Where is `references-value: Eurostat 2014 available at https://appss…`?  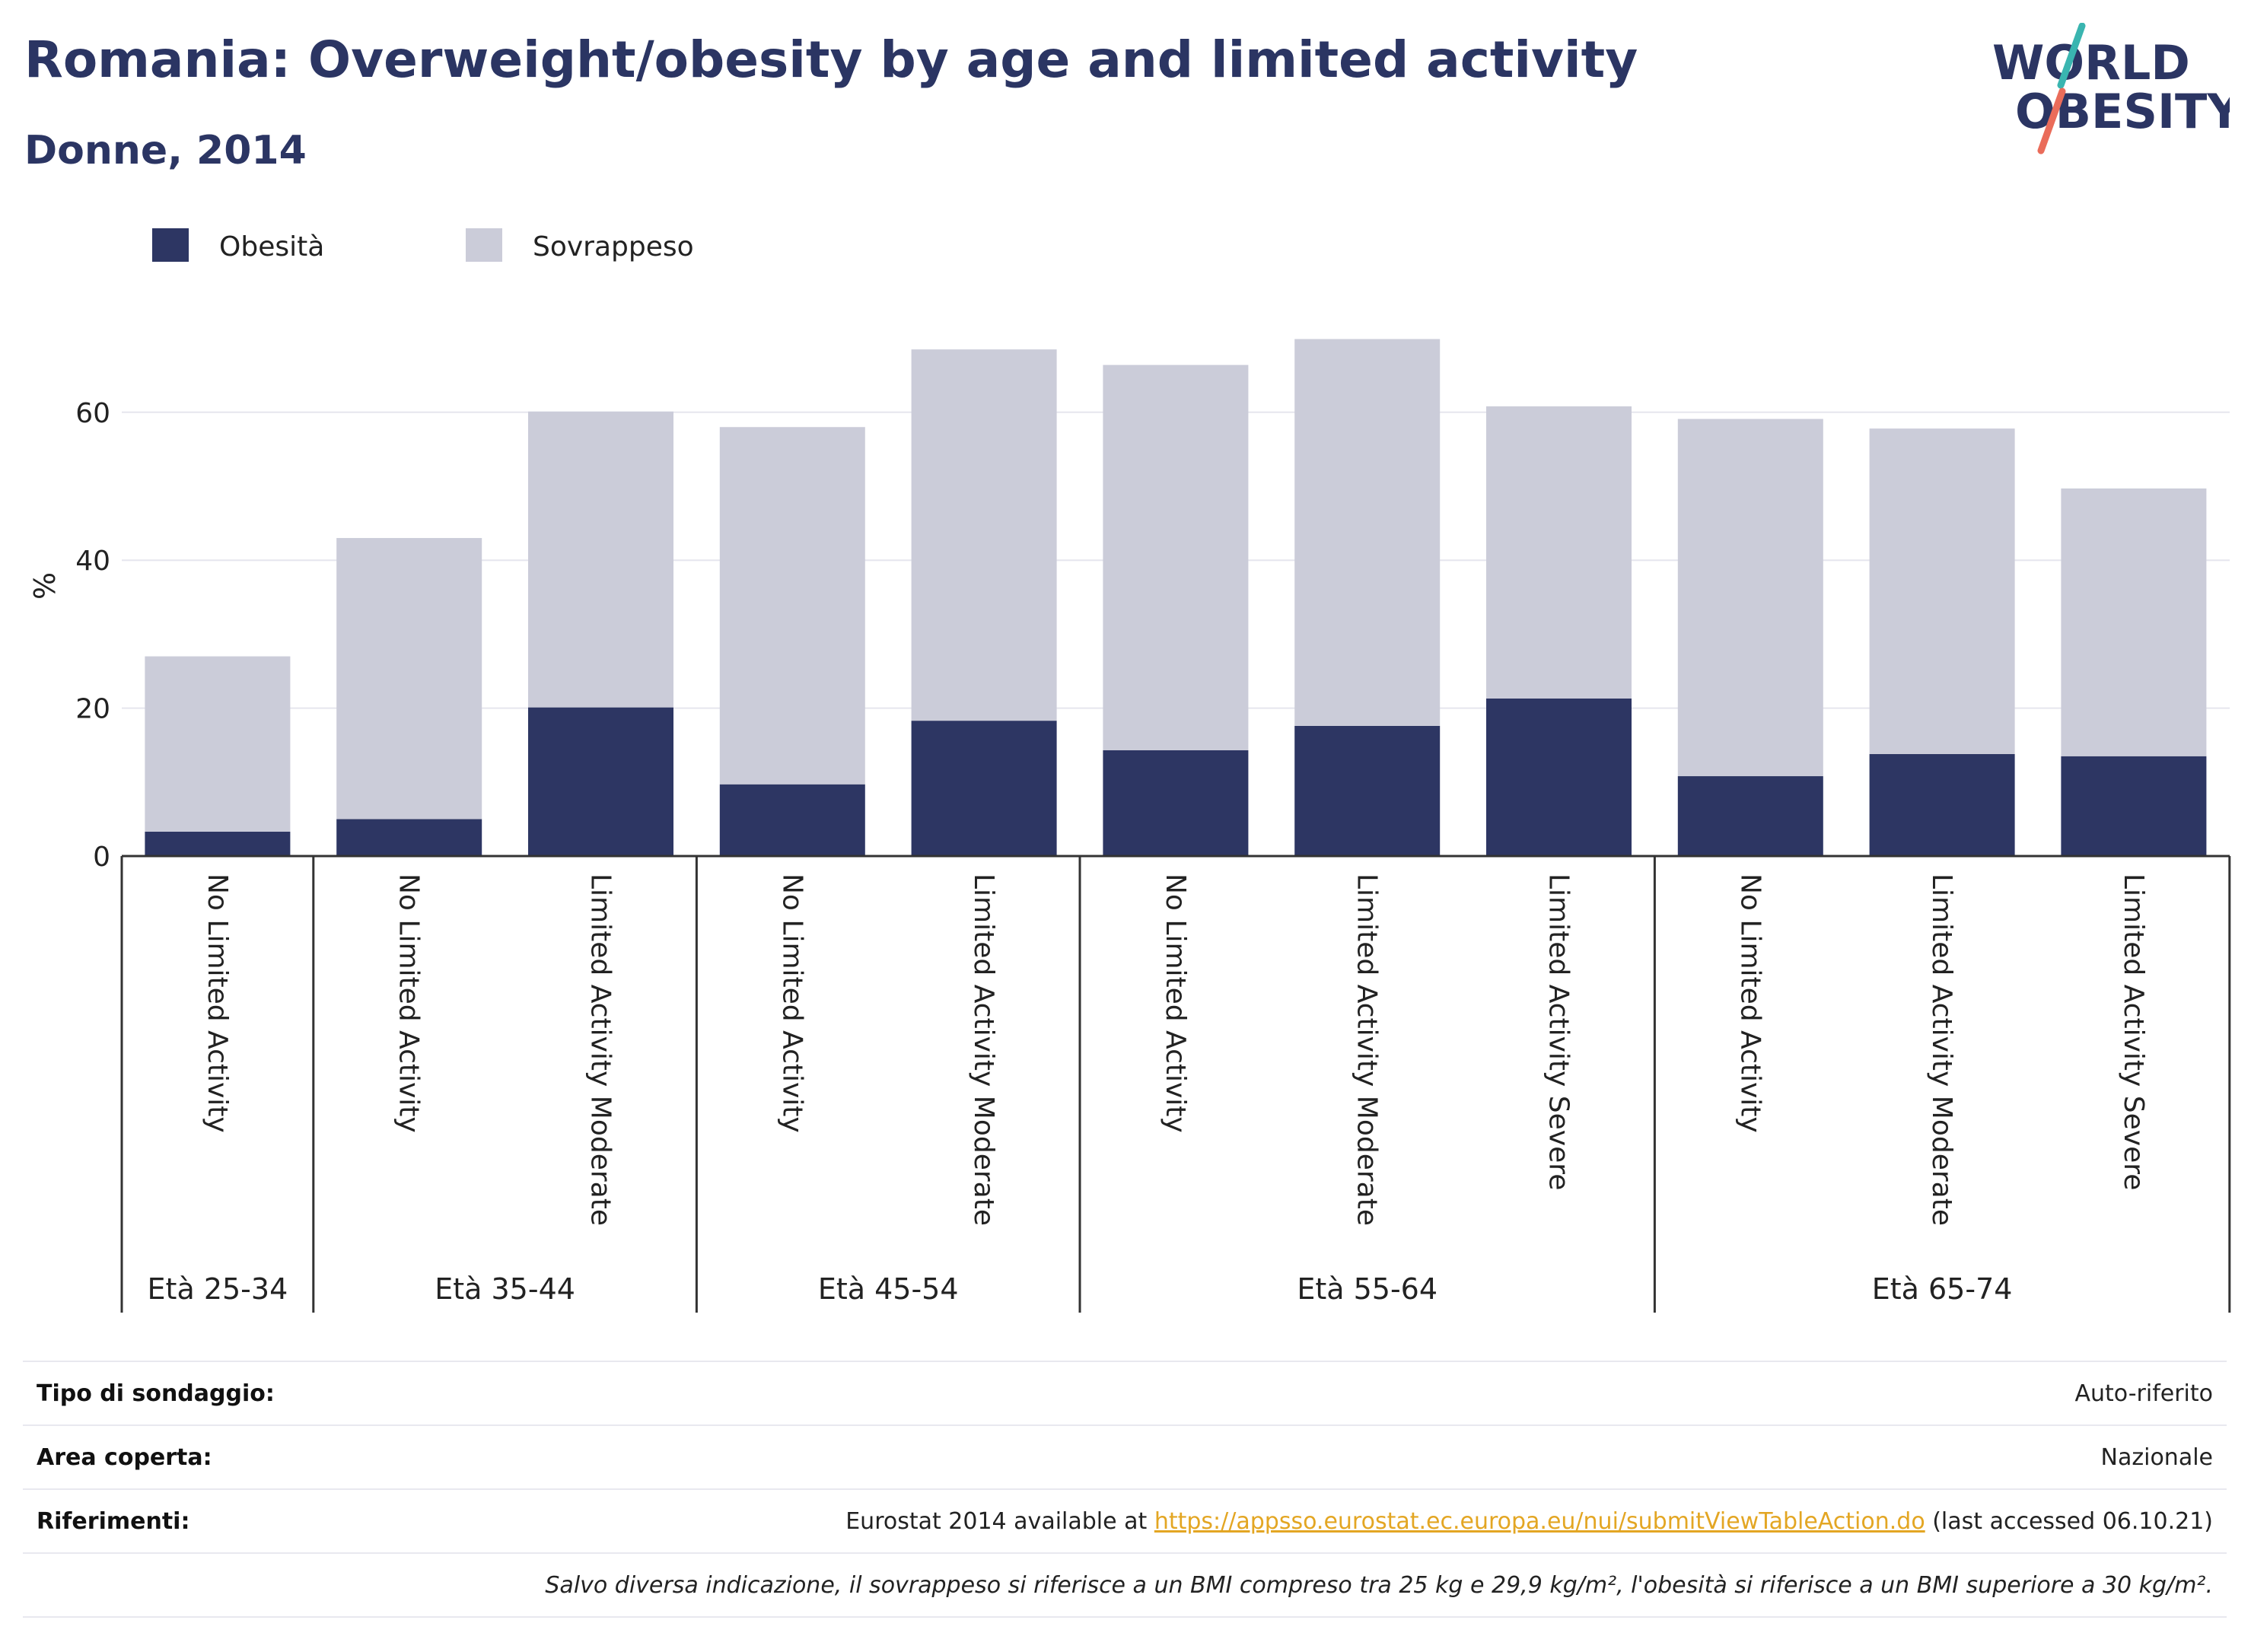
references-value: Eurostat 2014 available at https://appss… is located at coordinates (1301, 1520).